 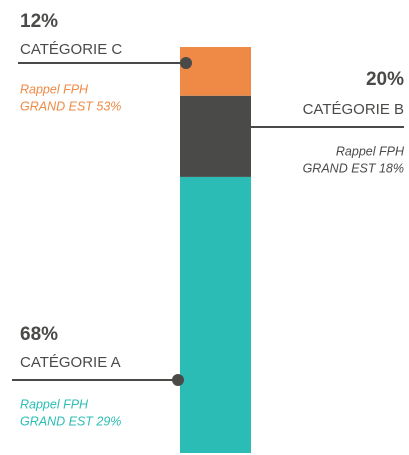 What do you see at coordinates (70, 362) in the screenshot?
I see `series-name: CATÉGORIE A` at bounding box center [70, 362].